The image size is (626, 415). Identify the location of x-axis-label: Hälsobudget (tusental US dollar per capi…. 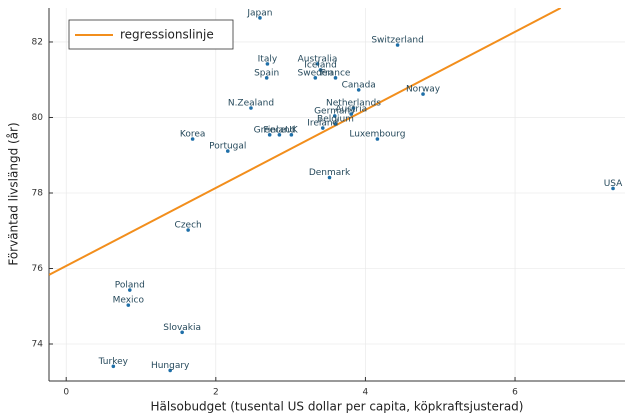
(337, 407).